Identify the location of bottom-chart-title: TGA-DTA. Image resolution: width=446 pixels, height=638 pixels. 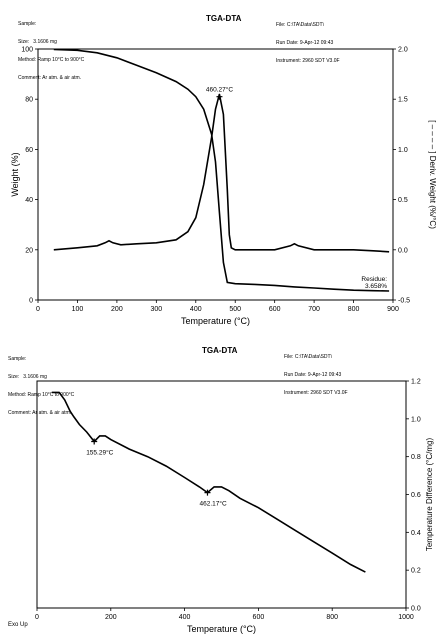
(220, 350).